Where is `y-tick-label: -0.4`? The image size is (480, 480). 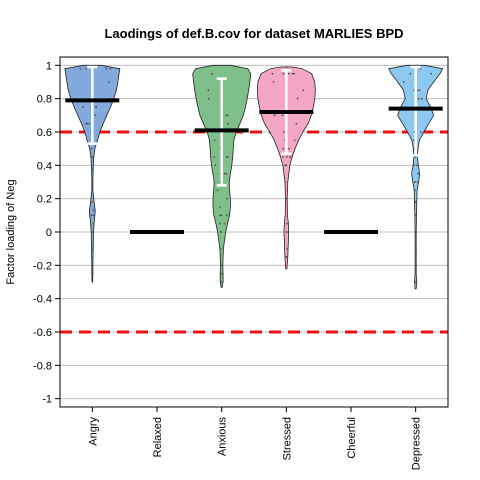
y-tick-label: -0.4 is located at coordinates (42, 300).